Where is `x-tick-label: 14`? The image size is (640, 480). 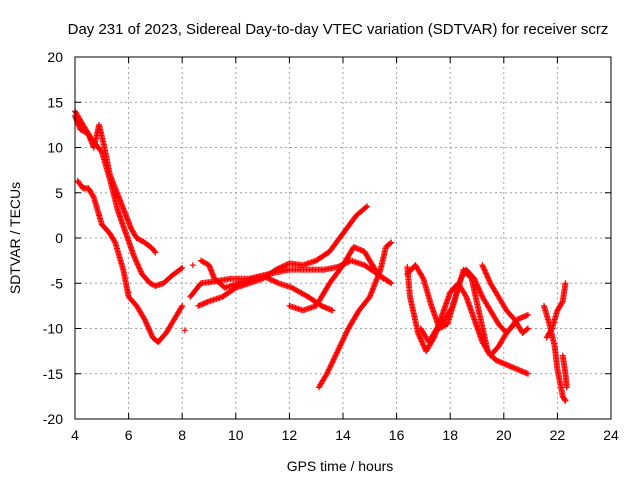 x-tick-label: 14 is located at coordinates (343, 435).